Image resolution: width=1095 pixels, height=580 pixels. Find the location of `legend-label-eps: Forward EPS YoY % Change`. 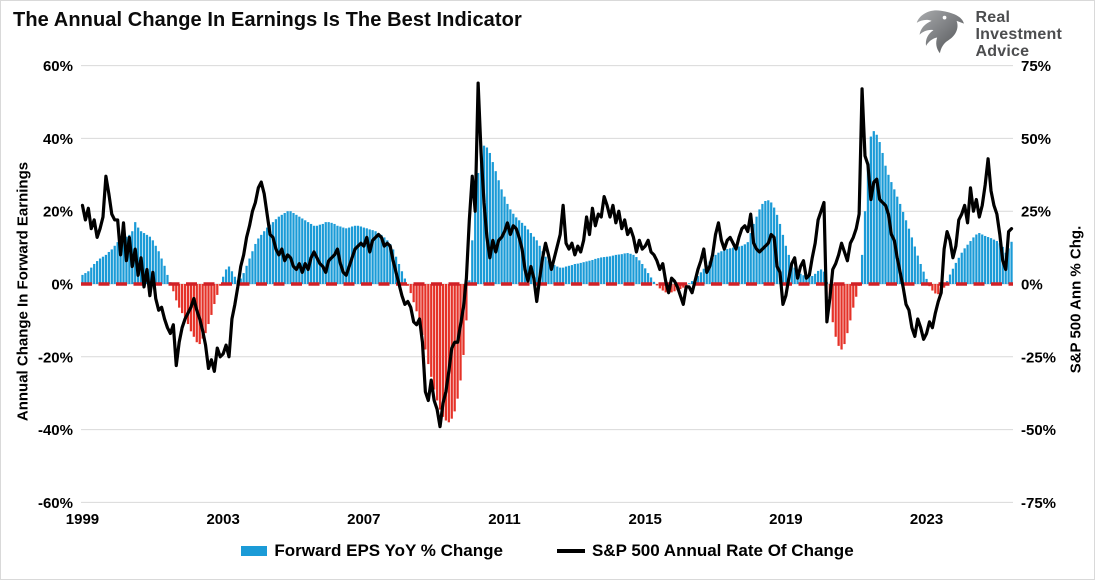

legend-label-eps: Forward EPS YoY % Change is located at coordinates (388, 550).